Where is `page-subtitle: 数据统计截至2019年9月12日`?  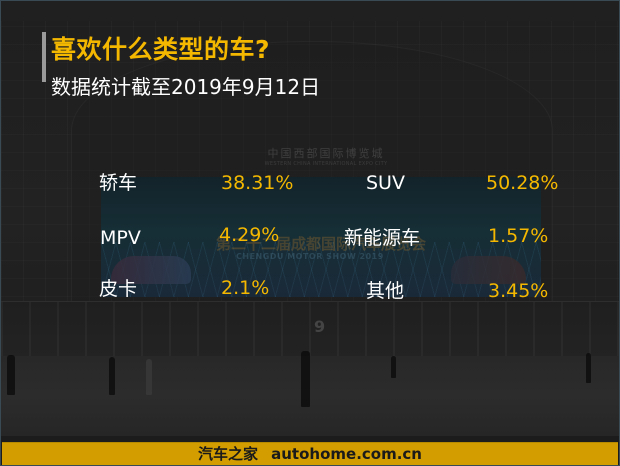
page-subtitle: 数据统计截至2019年9月12日 is located at coordinates (186, 87).